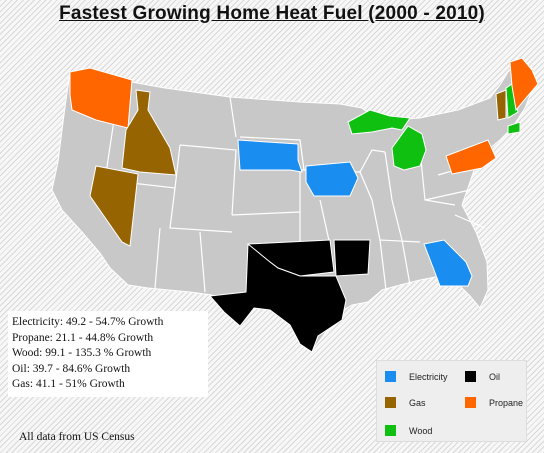 Image resolution: width=544 pixels, height=453 pixels. Describe the element at coordinates (101, 98) in the screenshot. I see `state-washington` at that location.